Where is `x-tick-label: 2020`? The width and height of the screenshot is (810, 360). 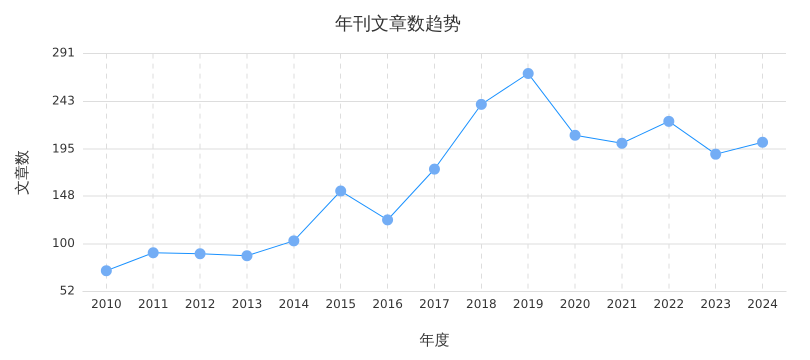
x-tick-label: 2020 is located at coordinates (575, 303).